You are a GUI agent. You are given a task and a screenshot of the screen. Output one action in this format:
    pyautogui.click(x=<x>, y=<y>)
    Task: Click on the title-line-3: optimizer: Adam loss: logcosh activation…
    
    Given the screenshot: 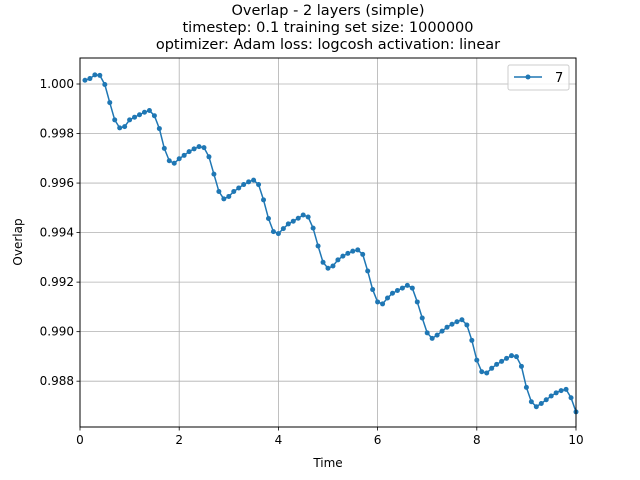 What is the action you would take?
    pyautogui.click(x=328, y=45)
    